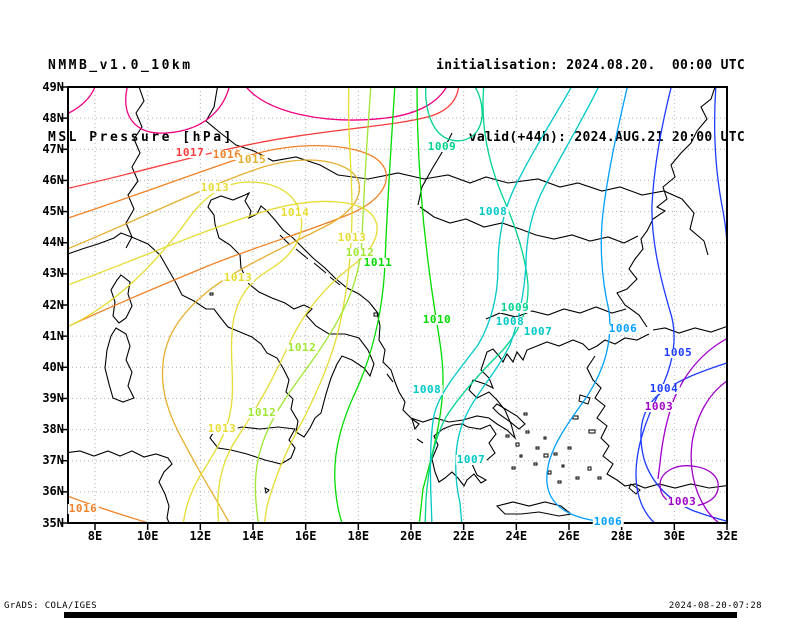 Image resolution: width=800 pixels, height=618 pixels. I want to click on lat-label: 43N, so click(53, 273).